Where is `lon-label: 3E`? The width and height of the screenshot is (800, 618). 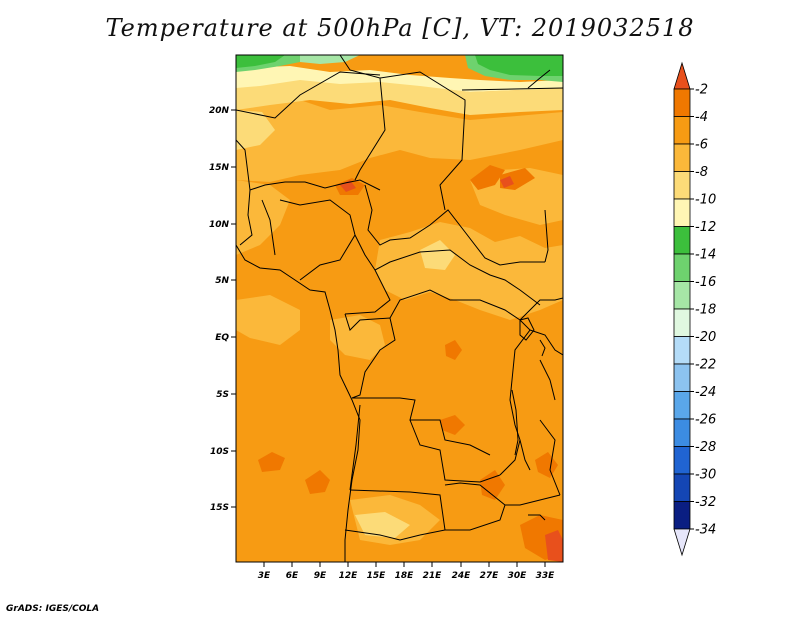
lon-label: 3E is located at coordinates (264, 576).